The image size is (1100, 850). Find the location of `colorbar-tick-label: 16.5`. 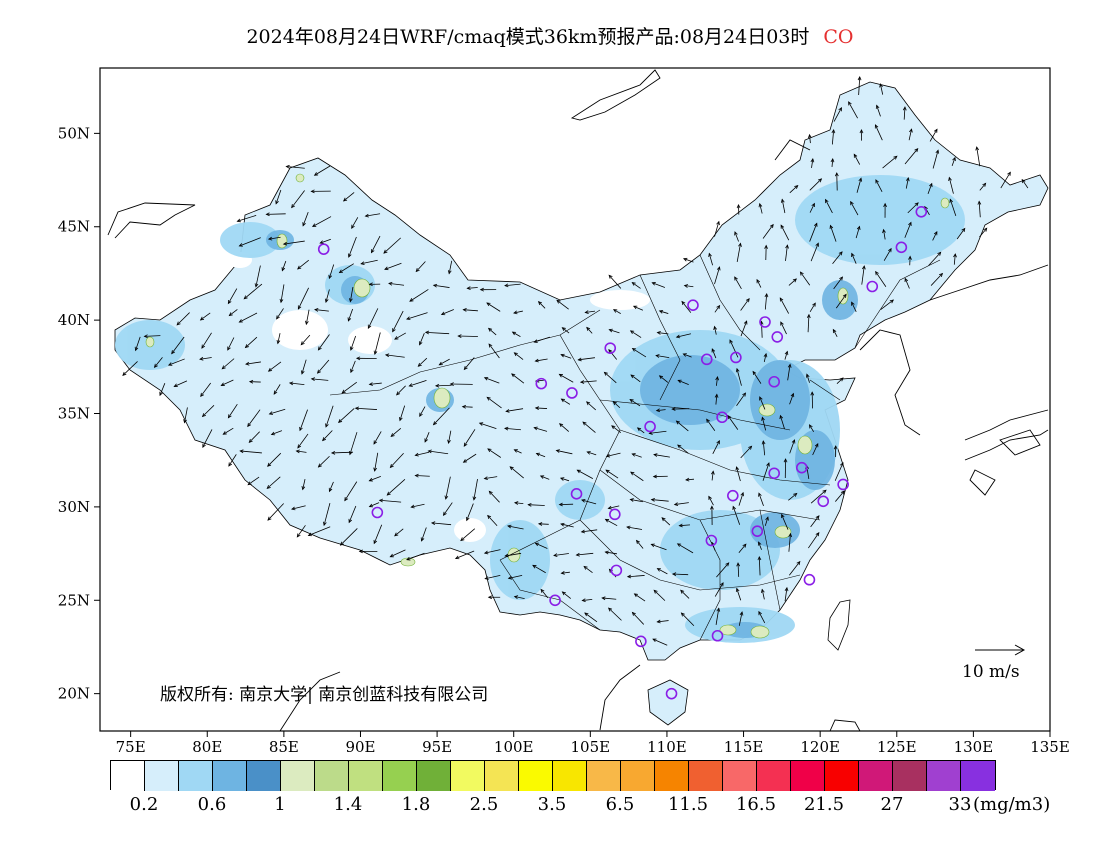

colorbar-tick-label: 16.5 is located at coordinates (756, 804).